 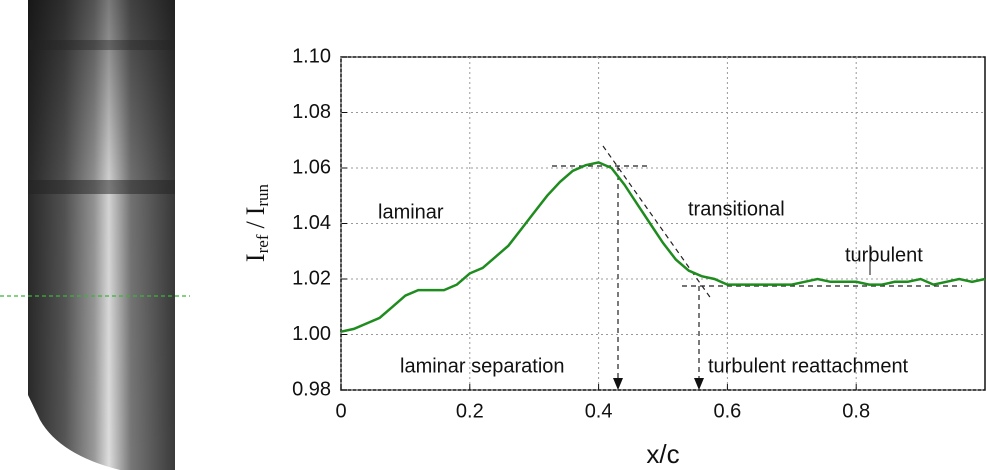 I want to click on y-tick-label: 1.10, so click(x=311, y=56).